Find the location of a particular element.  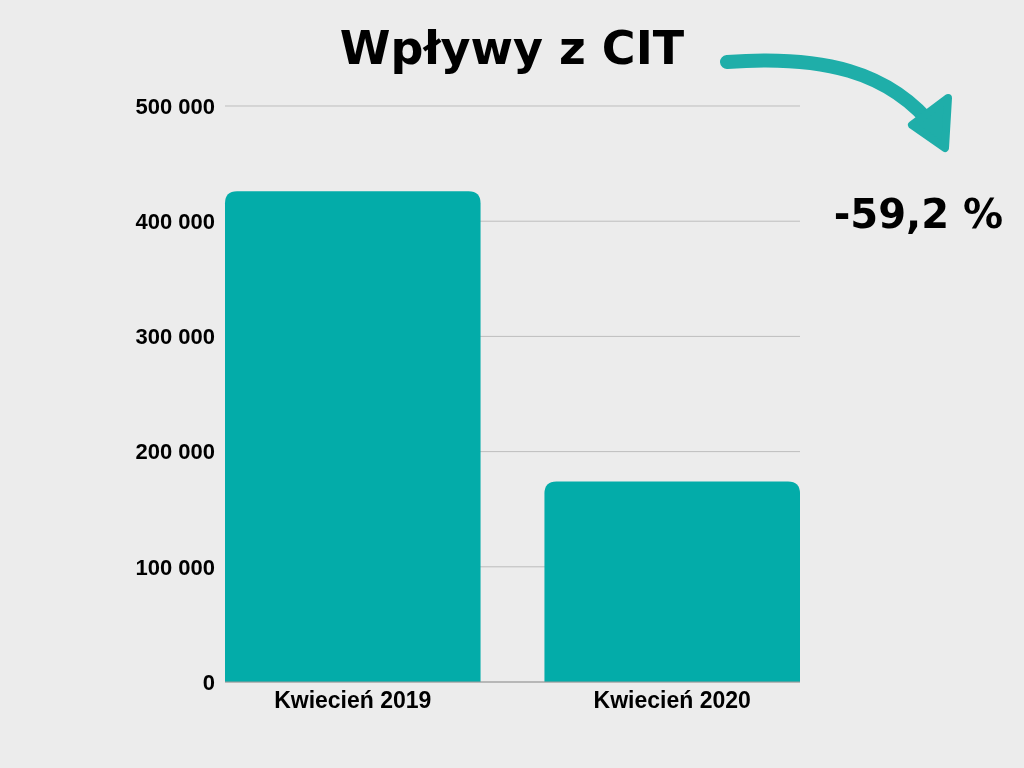

y-tick-label: 0 is located at coordinates (208, 682).